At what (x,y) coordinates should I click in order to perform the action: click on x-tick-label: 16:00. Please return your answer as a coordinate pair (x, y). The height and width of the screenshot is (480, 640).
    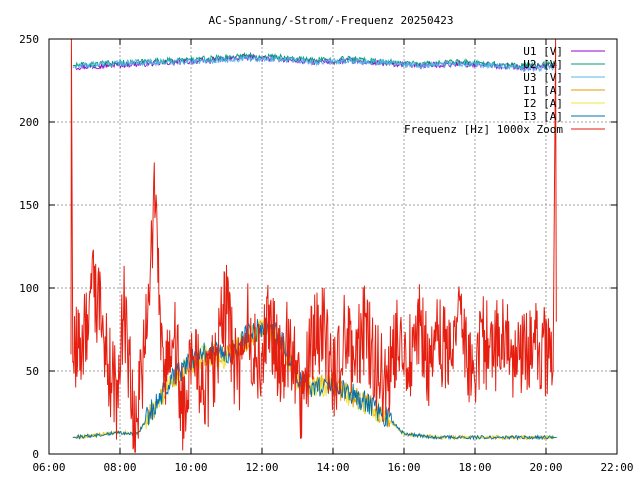
    Looking at the image, I should click on (403, 467).